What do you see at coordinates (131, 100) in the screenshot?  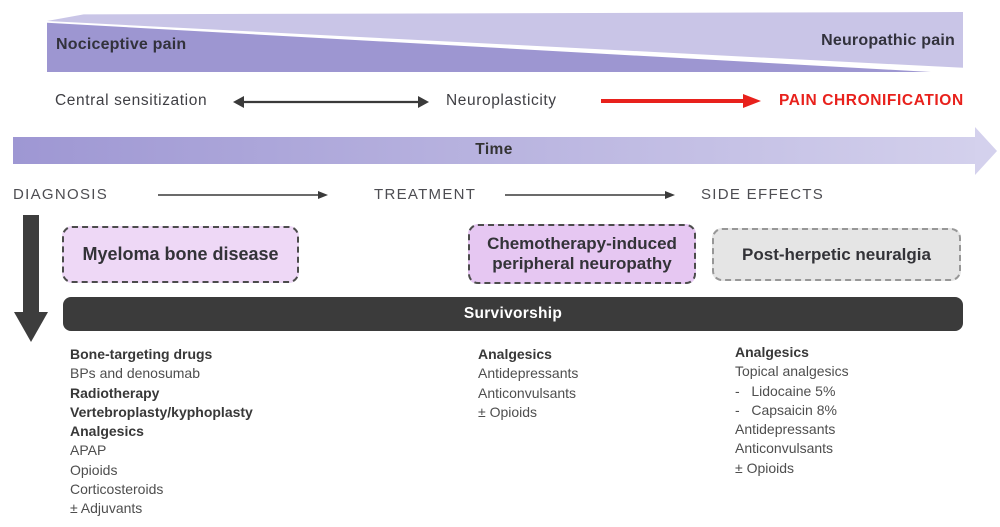 I see `central-sensitization-label: Central sensitization` at bounding box center [131, 100].